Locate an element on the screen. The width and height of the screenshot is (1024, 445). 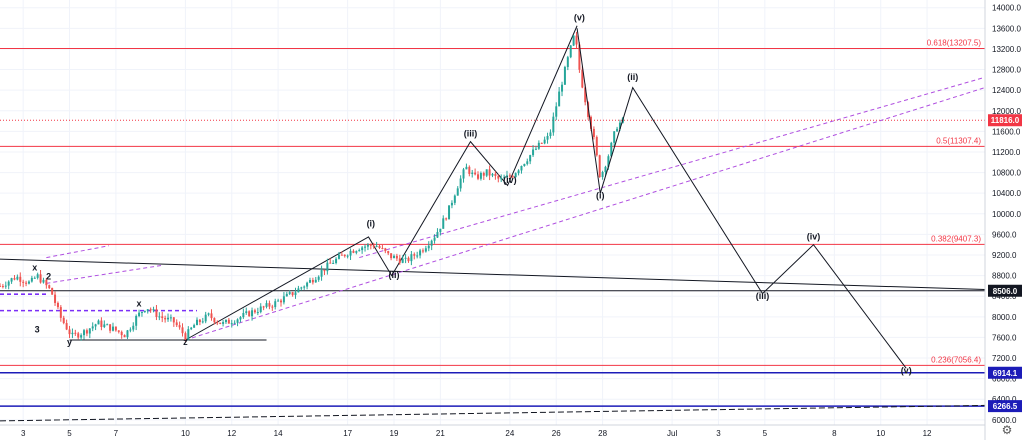
x-tick-label: 12 is located at coordinates (927, 433).